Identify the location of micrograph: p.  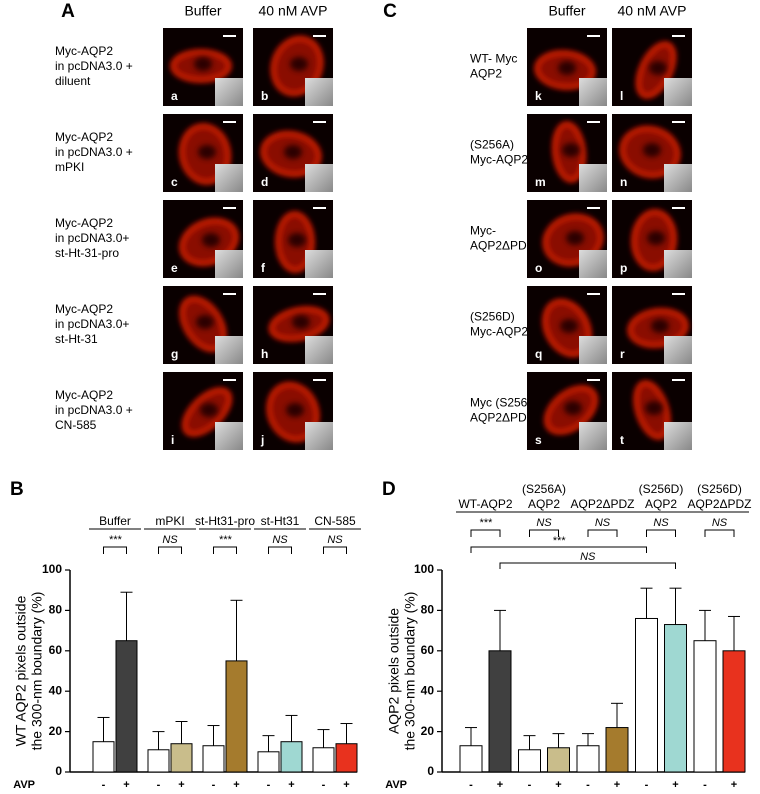
(652, 239).